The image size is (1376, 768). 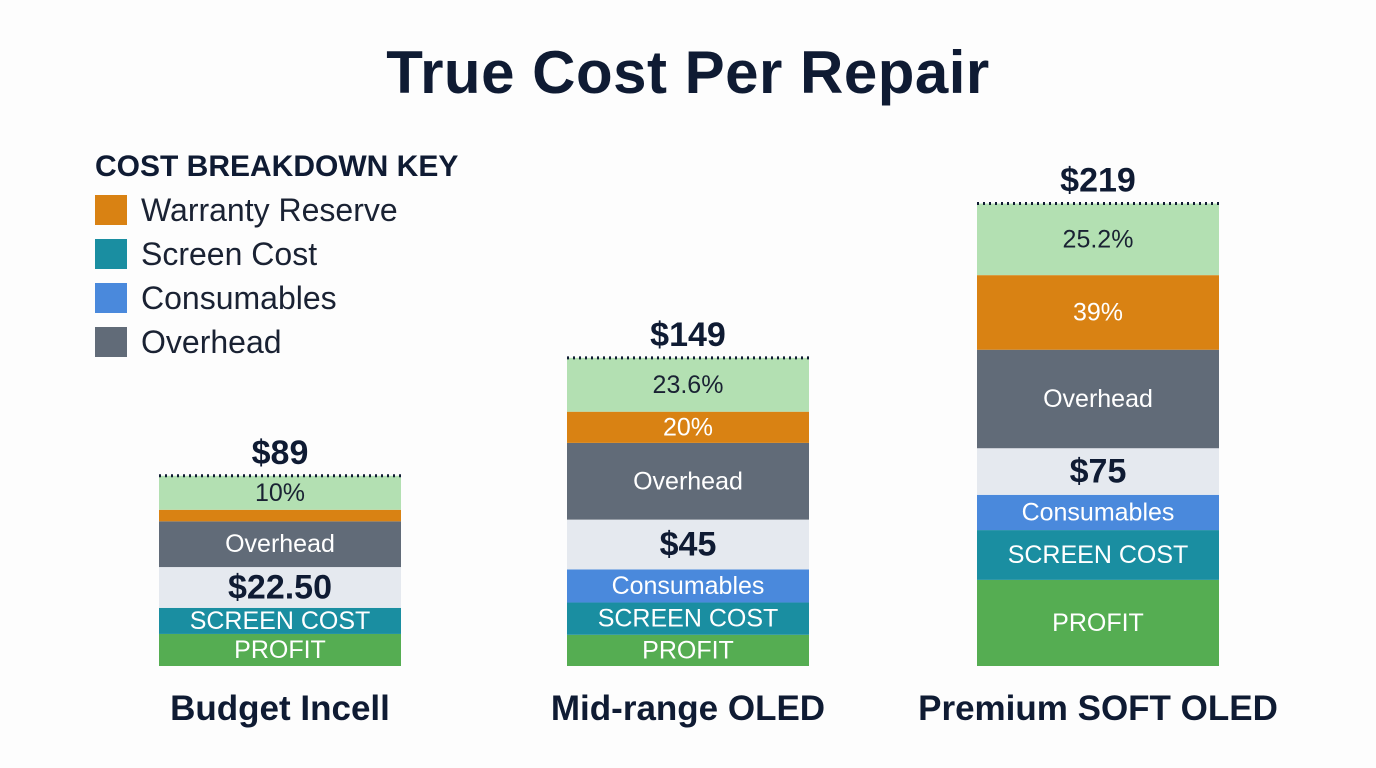 What do you see at coordinates (1098, 708) in the screenshot?
I see `x-tick-label: Premium SOFT OLED` at bounding box center [1098, 708].